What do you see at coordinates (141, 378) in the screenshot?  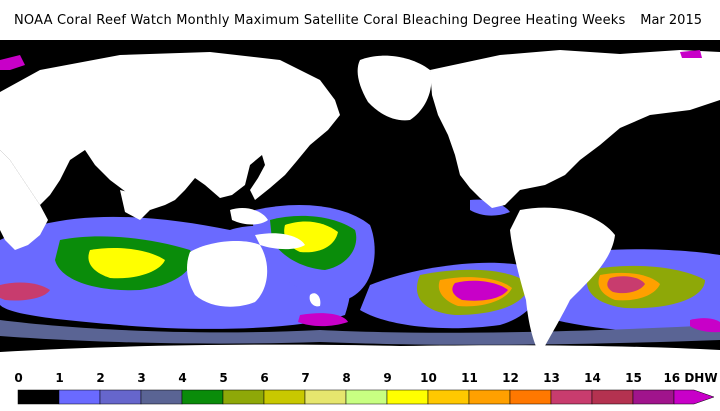 I see `legend-tick-3: 3` at bounding box center [141, 378].